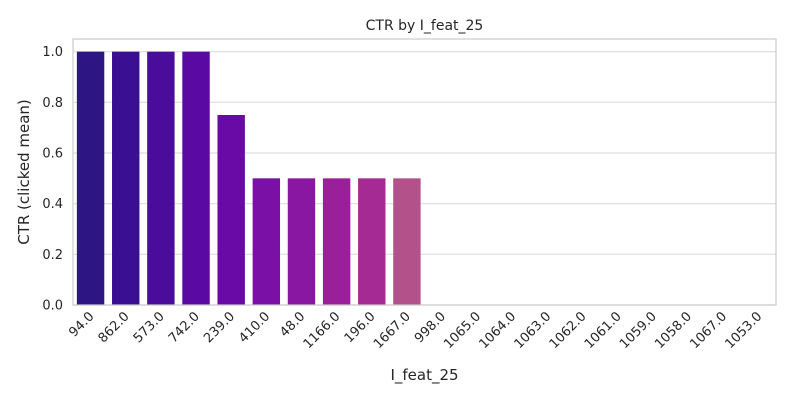 Image resolution: width=800 pixels, height=400 pixels. Describe the element at coordinates (52, 306) in the screenshot. I see `y-tick-label: 0.0` at that location.